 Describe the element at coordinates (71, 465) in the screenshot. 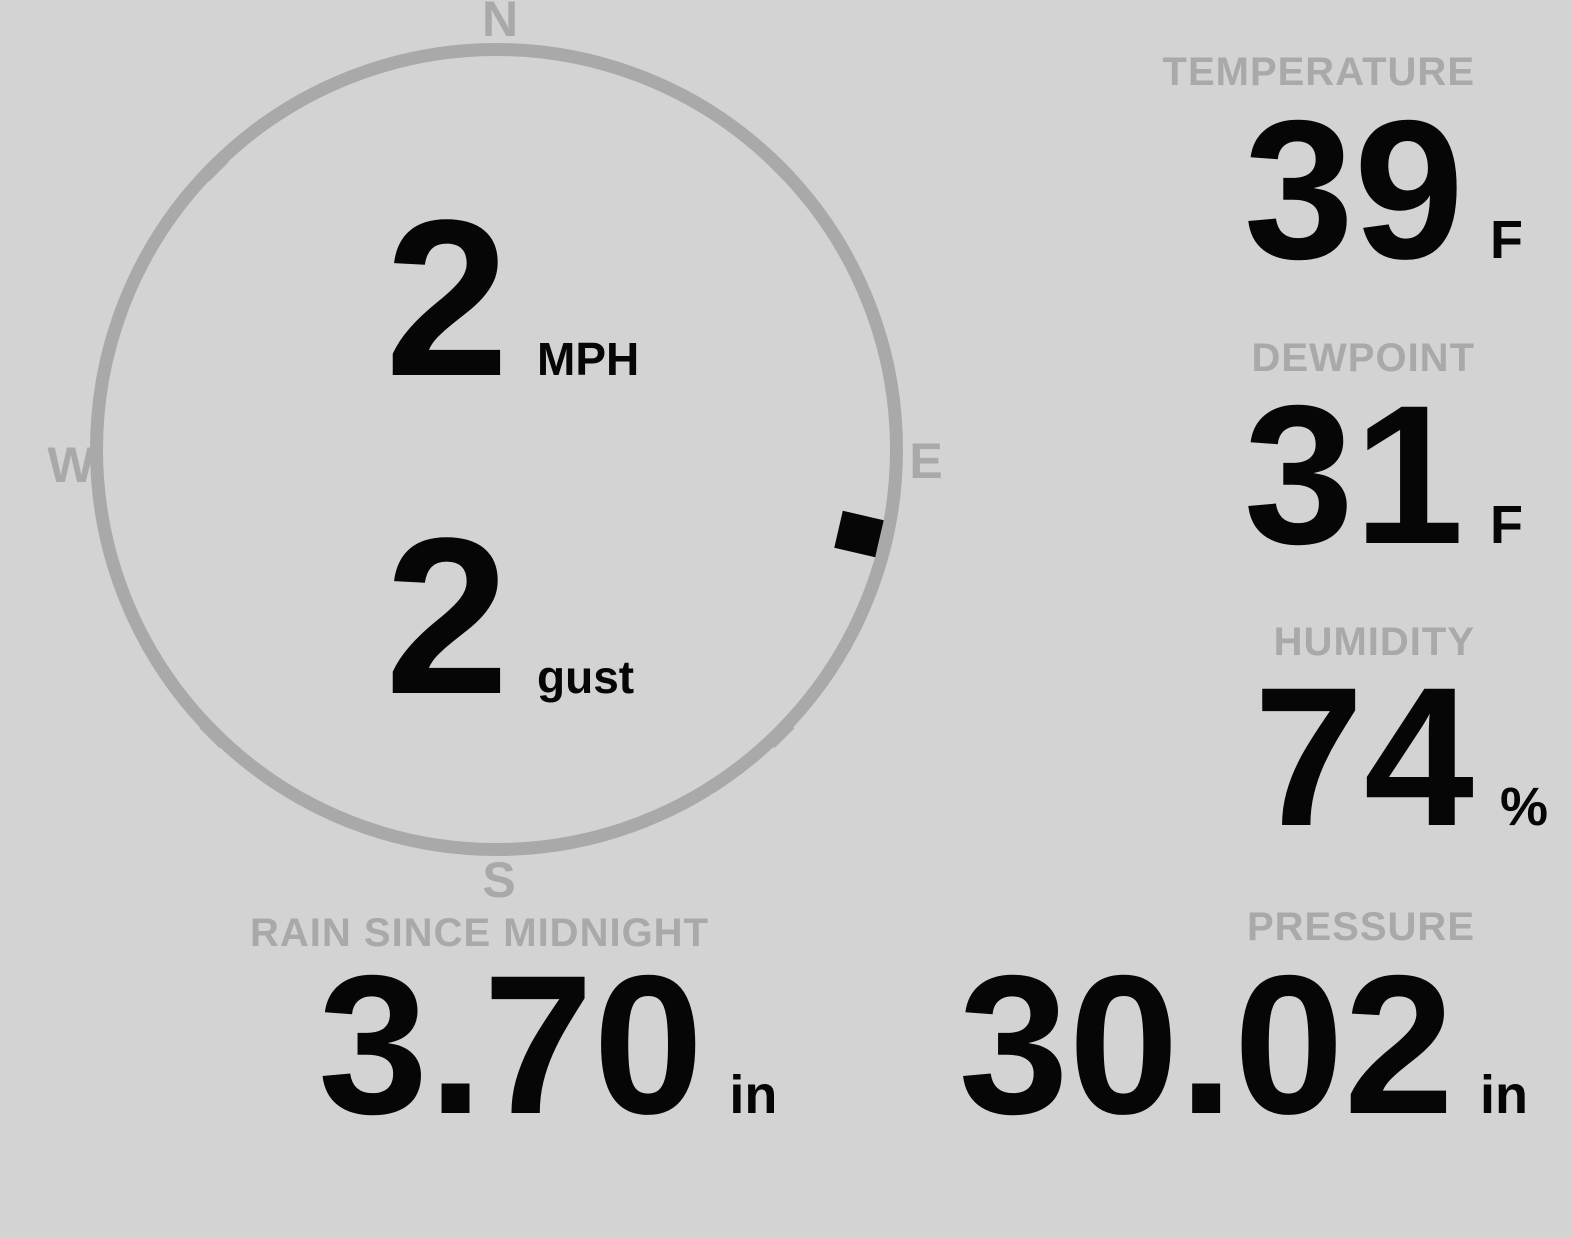

I see `compass-label-west: W` at that location.